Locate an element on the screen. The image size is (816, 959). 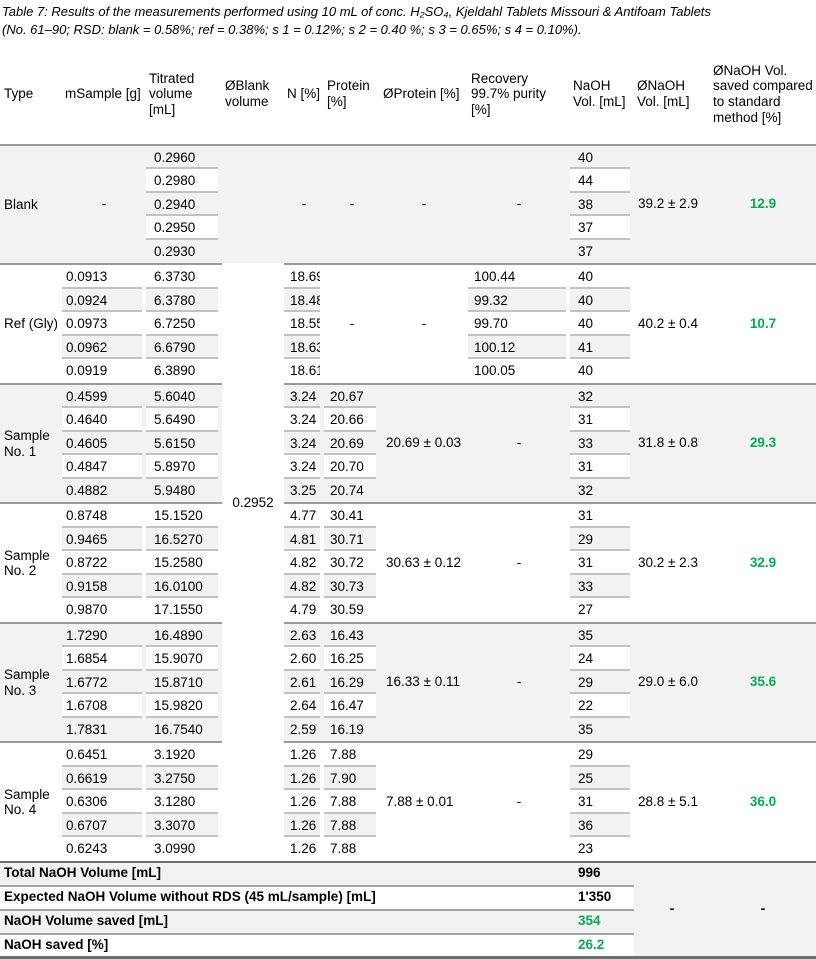
table-cell-n: 2.64 is located at coordinates (304, 706).